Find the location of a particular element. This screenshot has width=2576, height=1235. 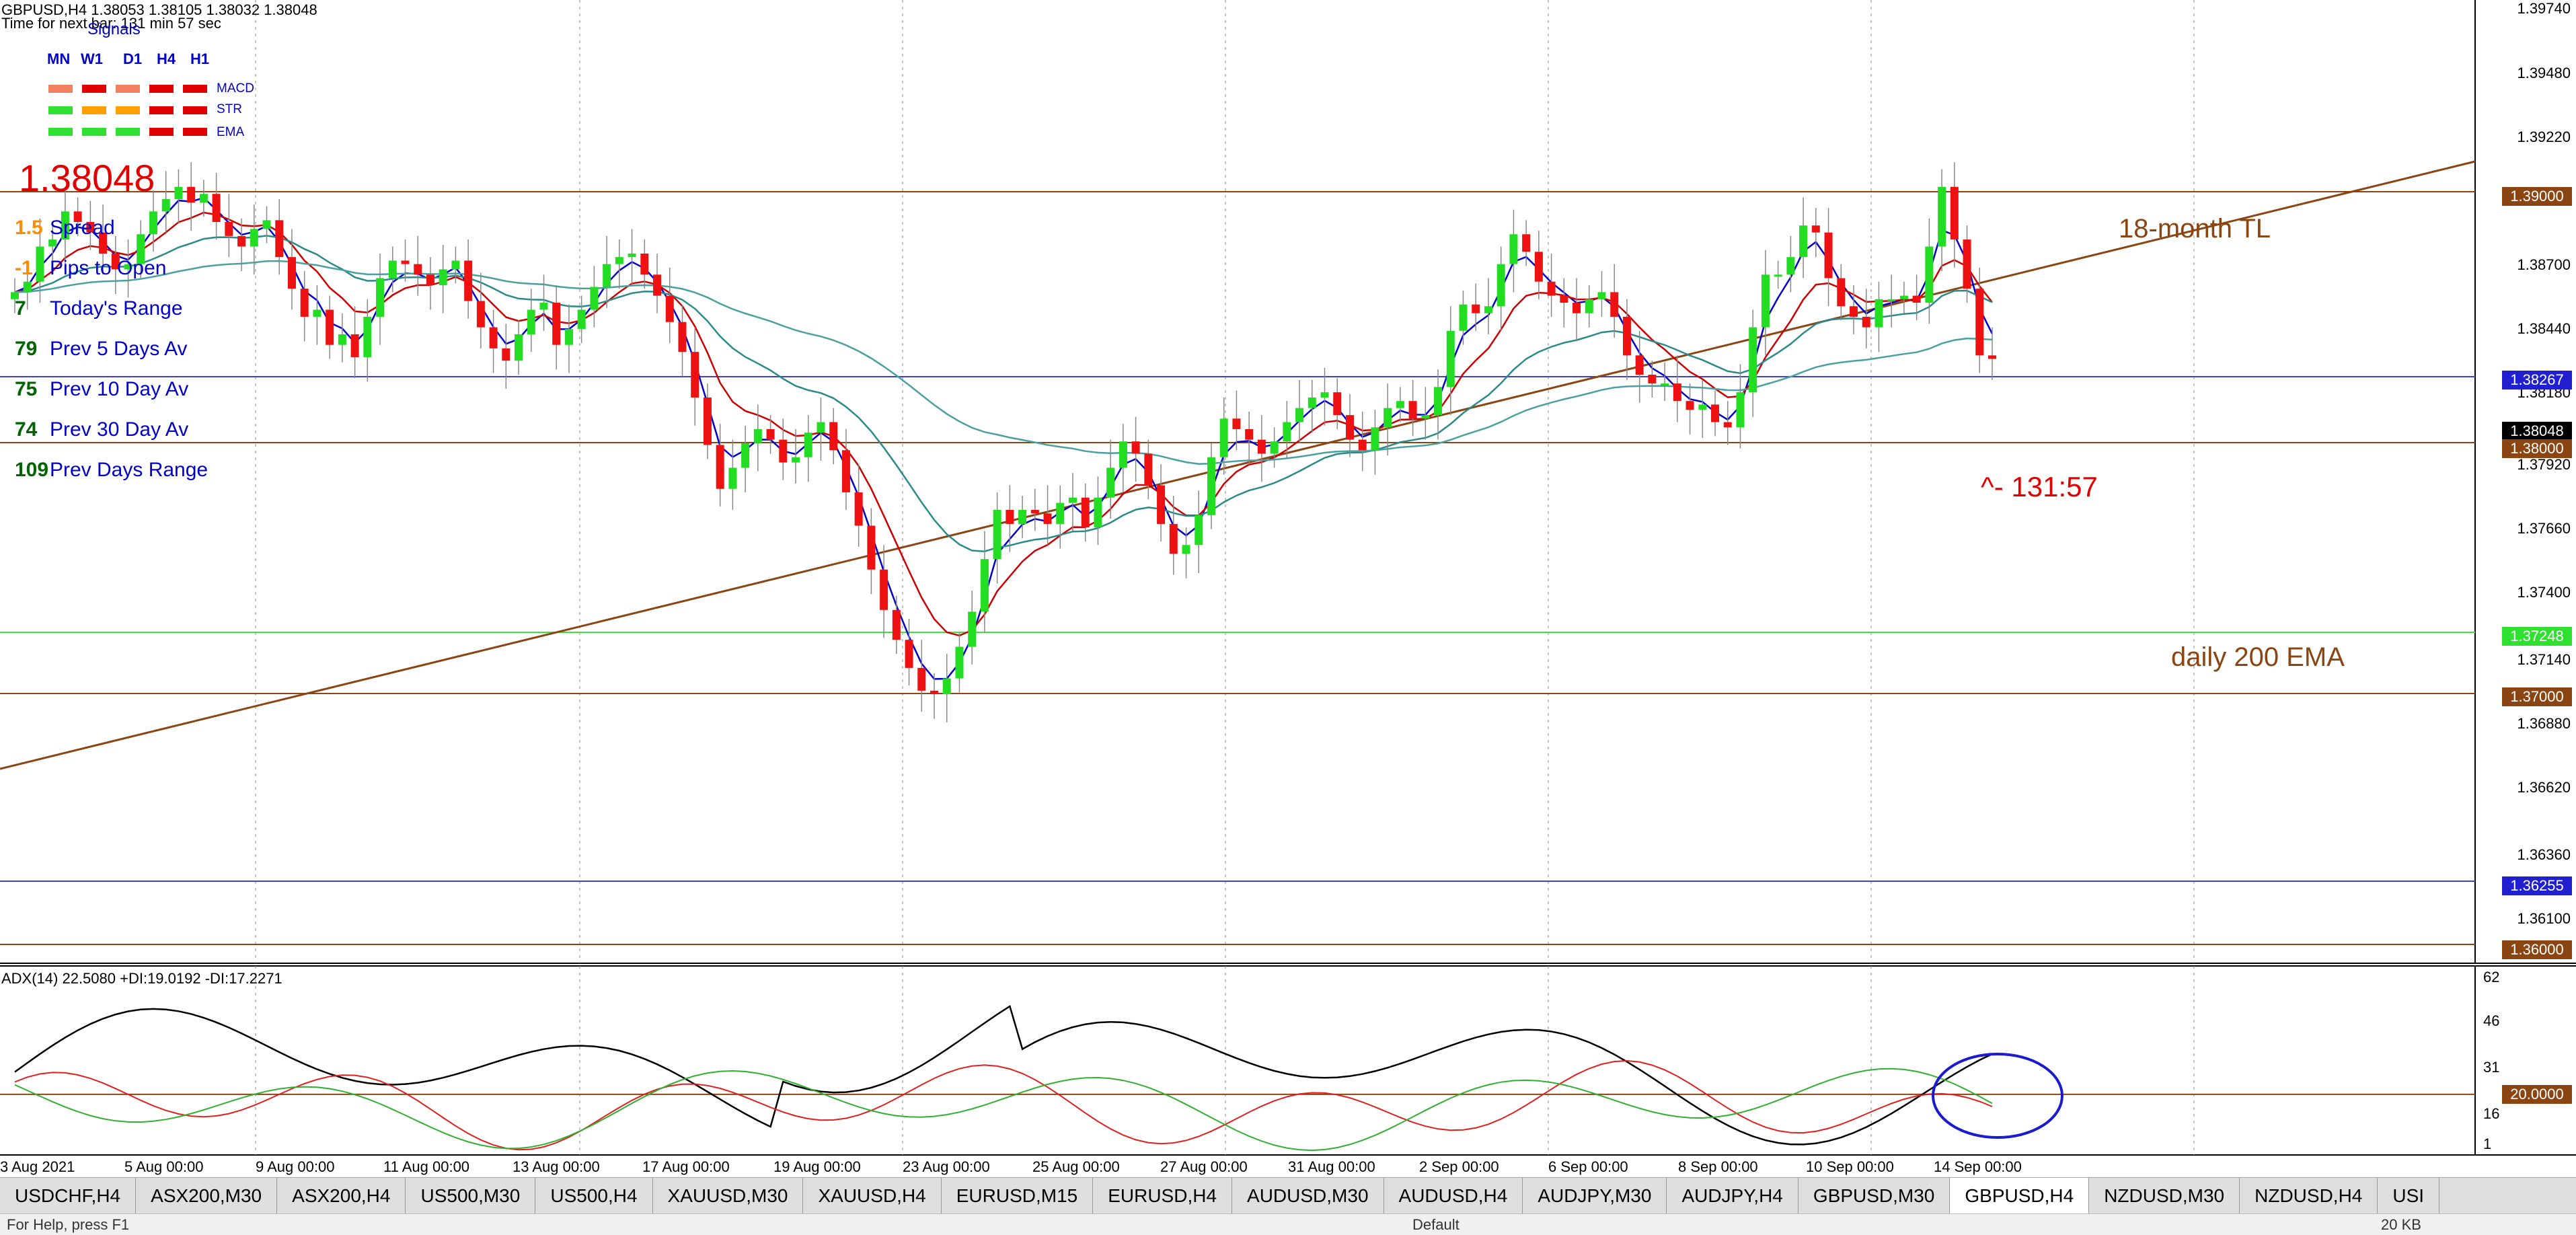

status-profile: Default is located at coordinates (1436, 1224).